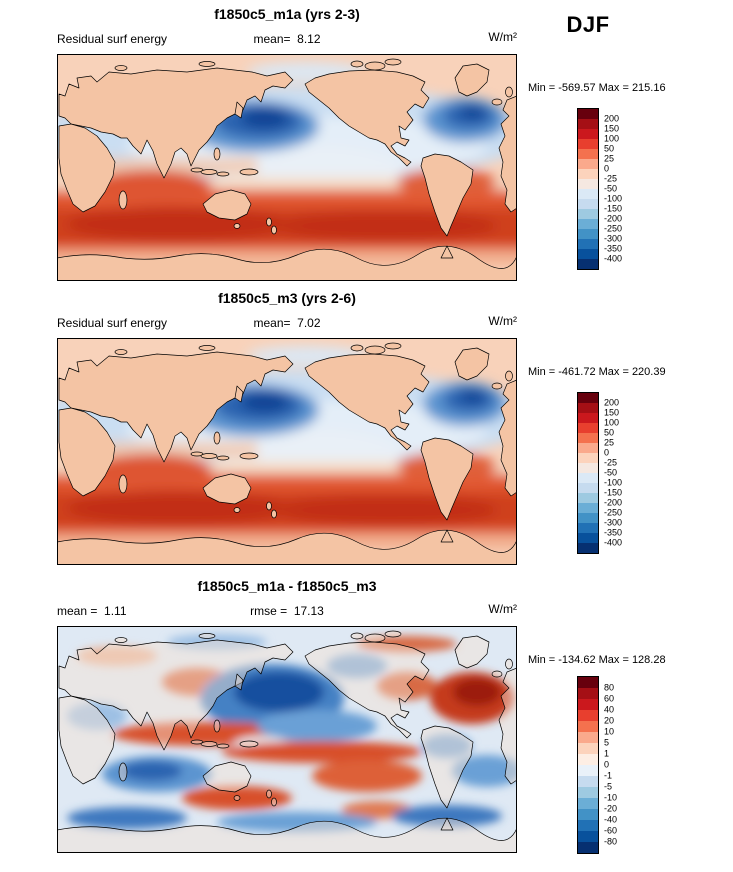  I want to click on colorbar-tick-label: 10, so click(609, 731).